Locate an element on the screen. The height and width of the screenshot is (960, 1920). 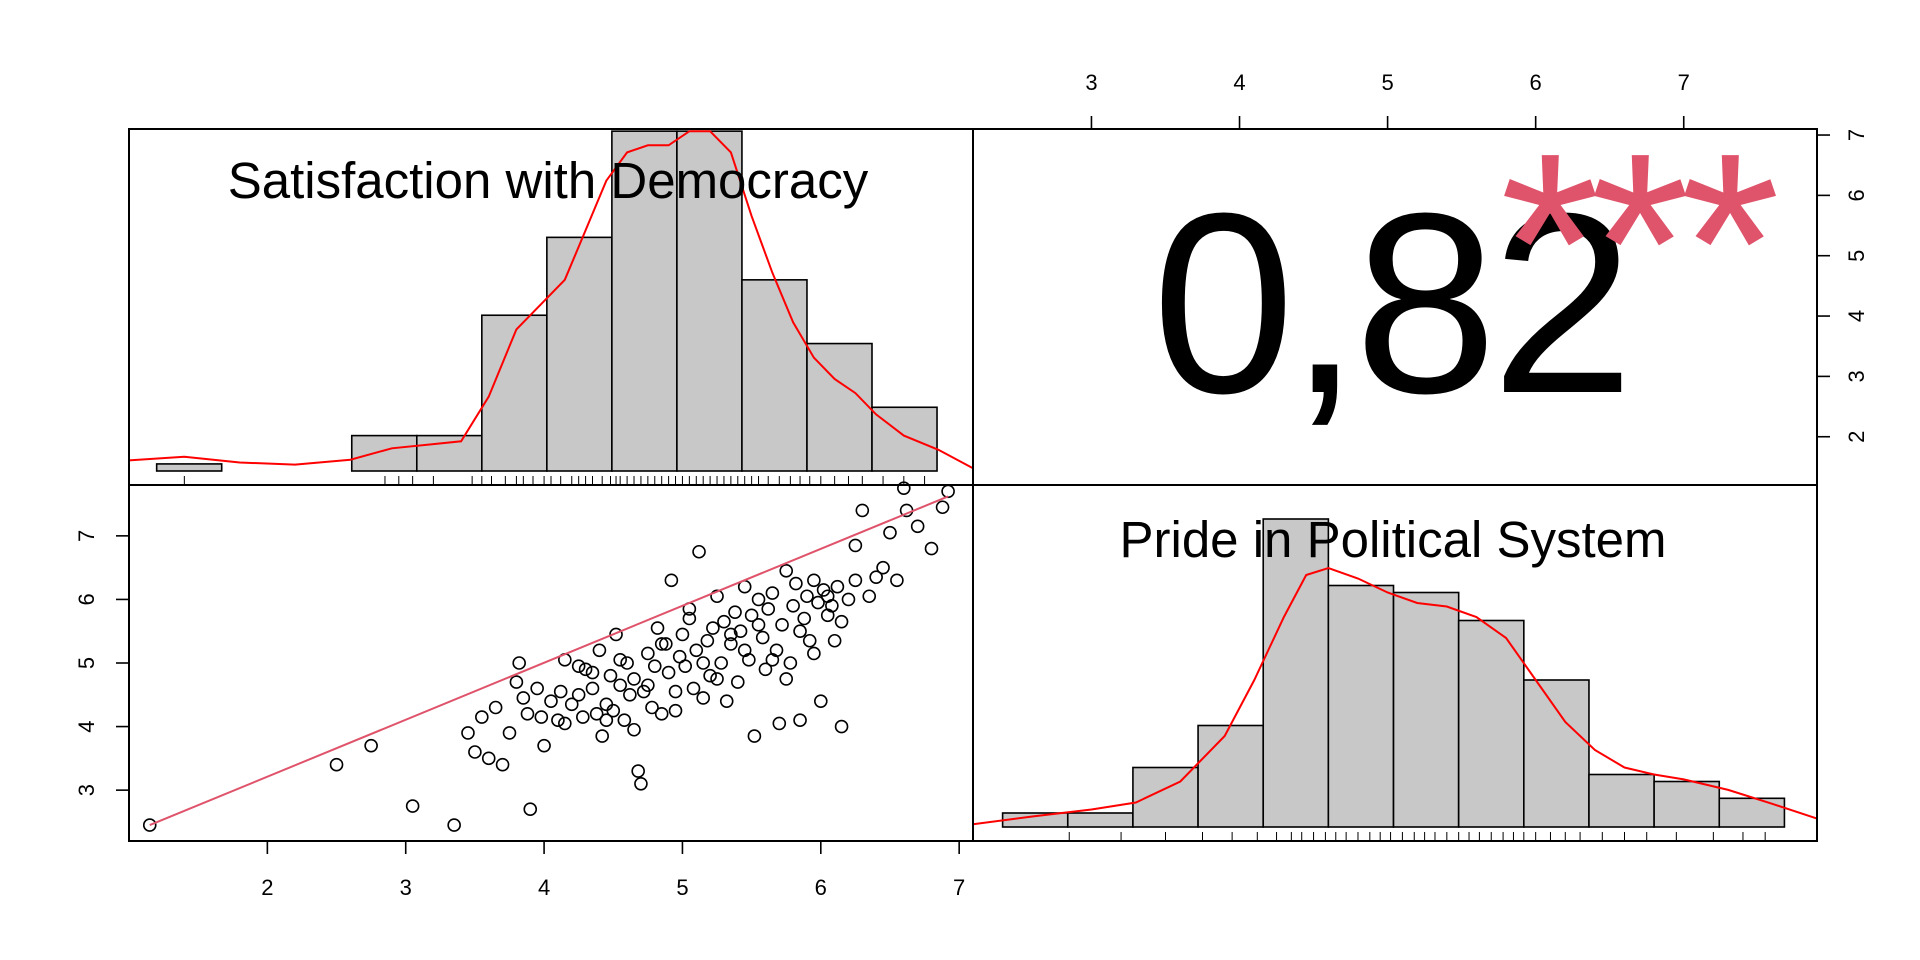
density-curve-pride is located at coordinates (1395, 696).